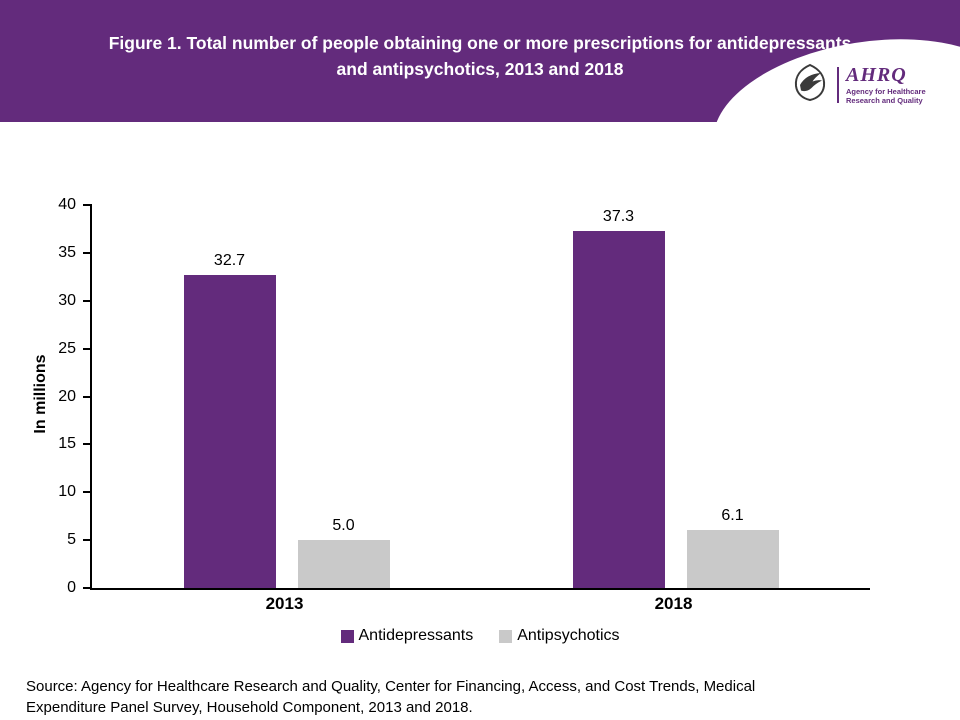 The image size is (960, 720). Describe the element at coordinates (229, 260) in the screenshot. I see `bar-value-label: 32.7` at that location.